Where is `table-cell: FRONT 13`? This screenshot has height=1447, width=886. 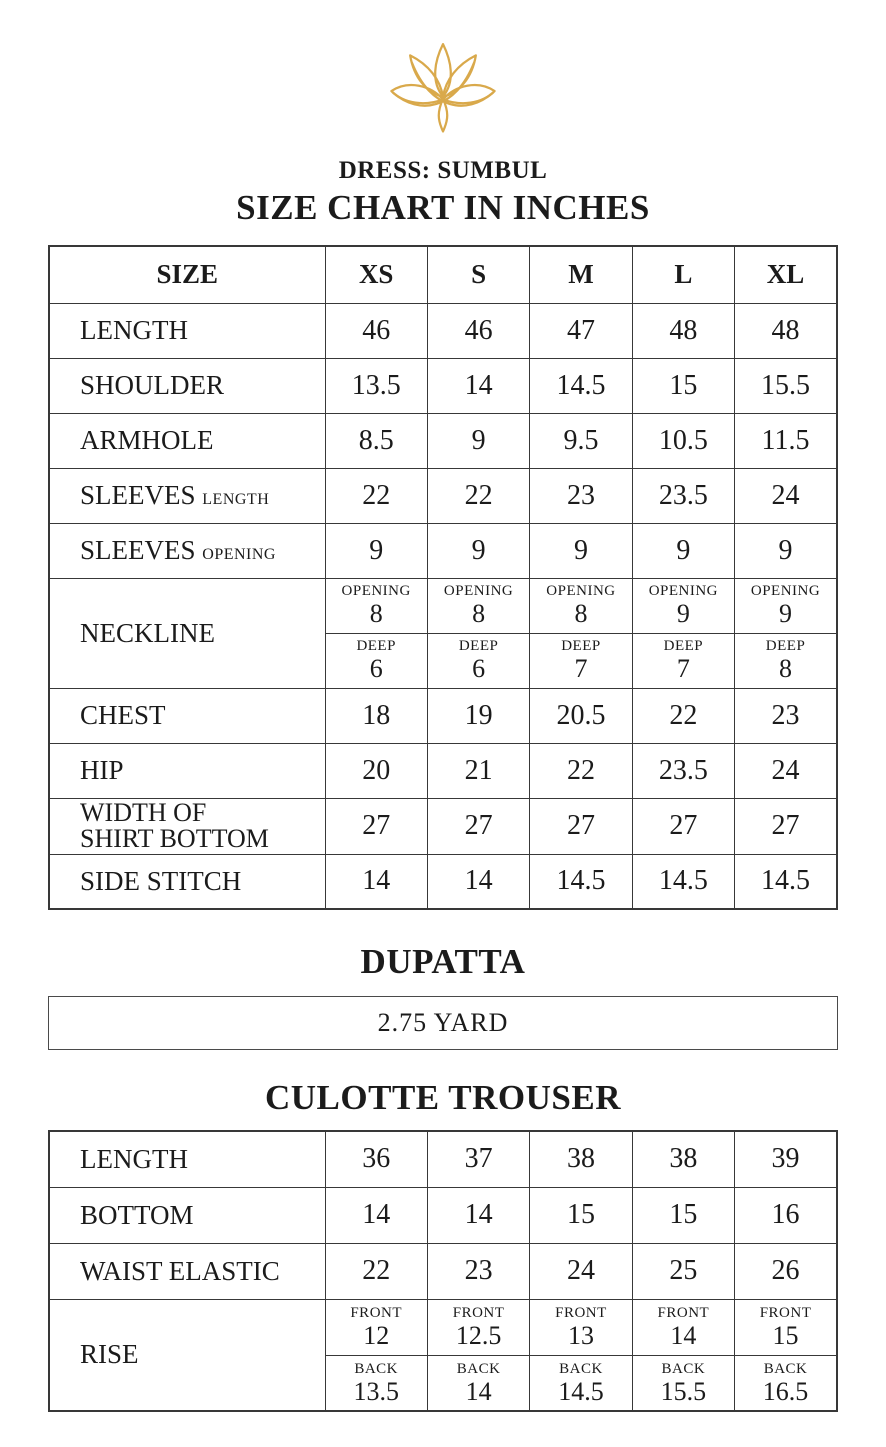
table-cell: FRONT 13 is located at coordinates (581, 1327).